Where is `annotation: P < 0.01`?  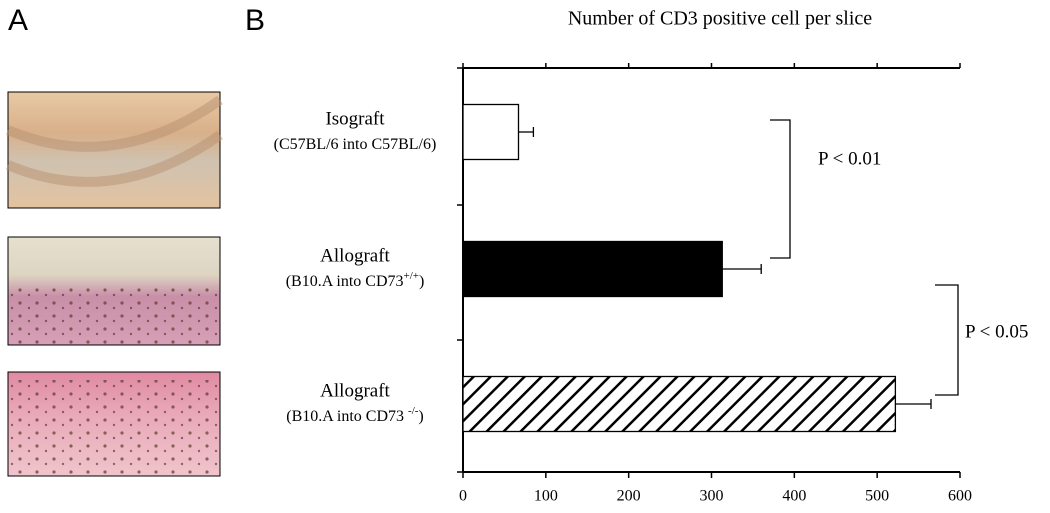
annotation: P < 0.01 is located at coordinates (849, 158).